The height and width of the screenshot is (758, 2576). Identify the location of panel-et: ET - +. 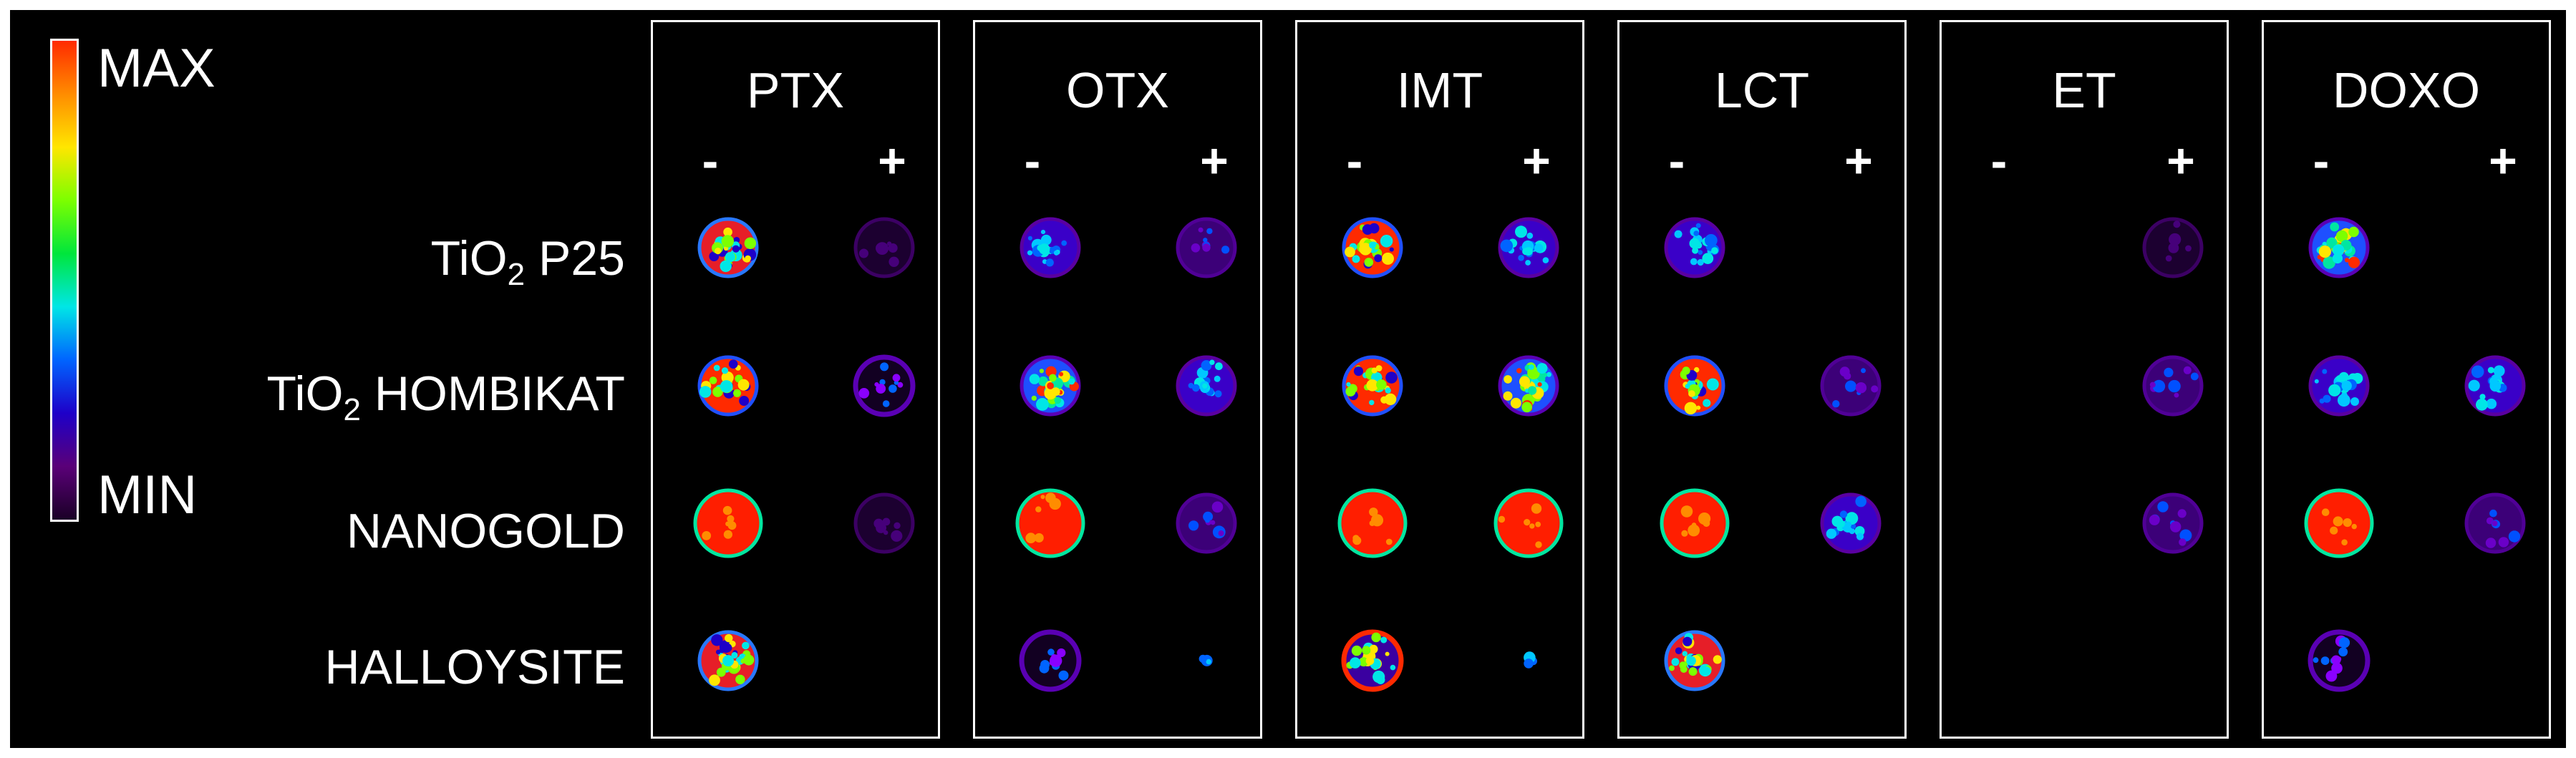
(2084, 379).